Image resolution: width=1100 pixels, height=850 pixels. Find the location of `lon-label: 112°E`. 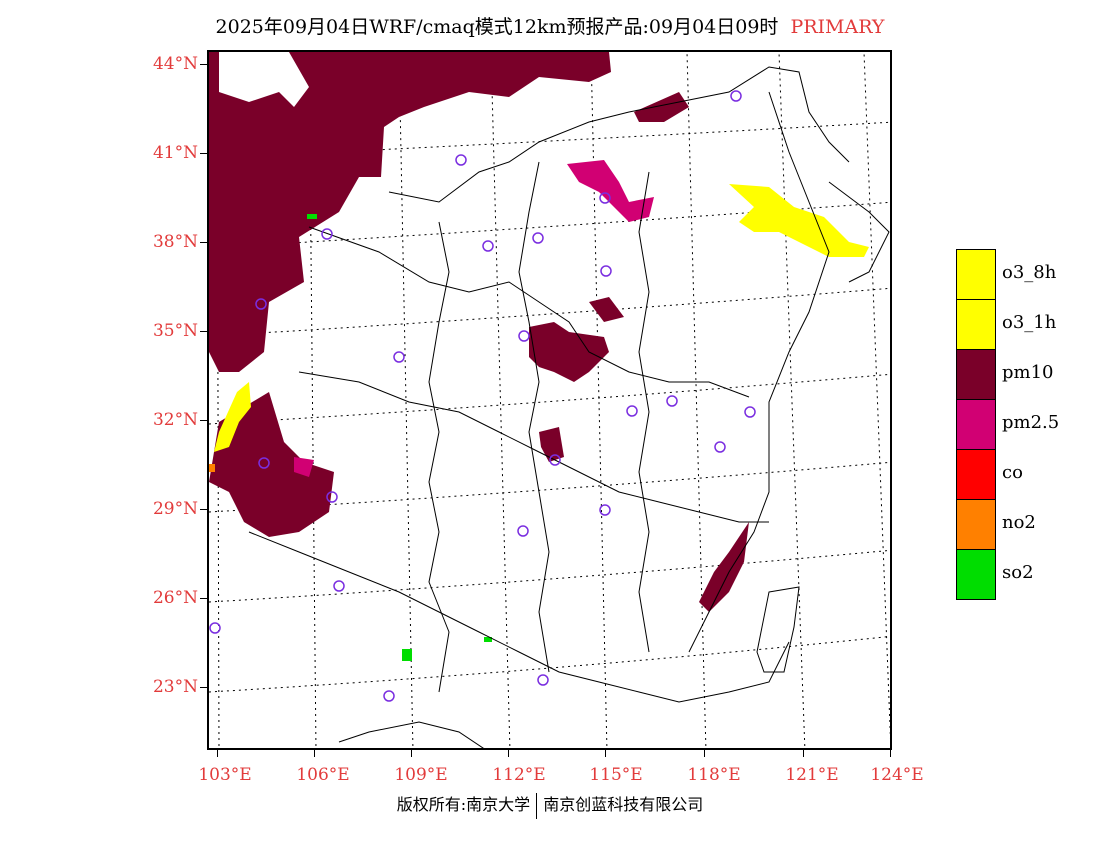

lon-label: 112°E is located at coordinates (519, 775).